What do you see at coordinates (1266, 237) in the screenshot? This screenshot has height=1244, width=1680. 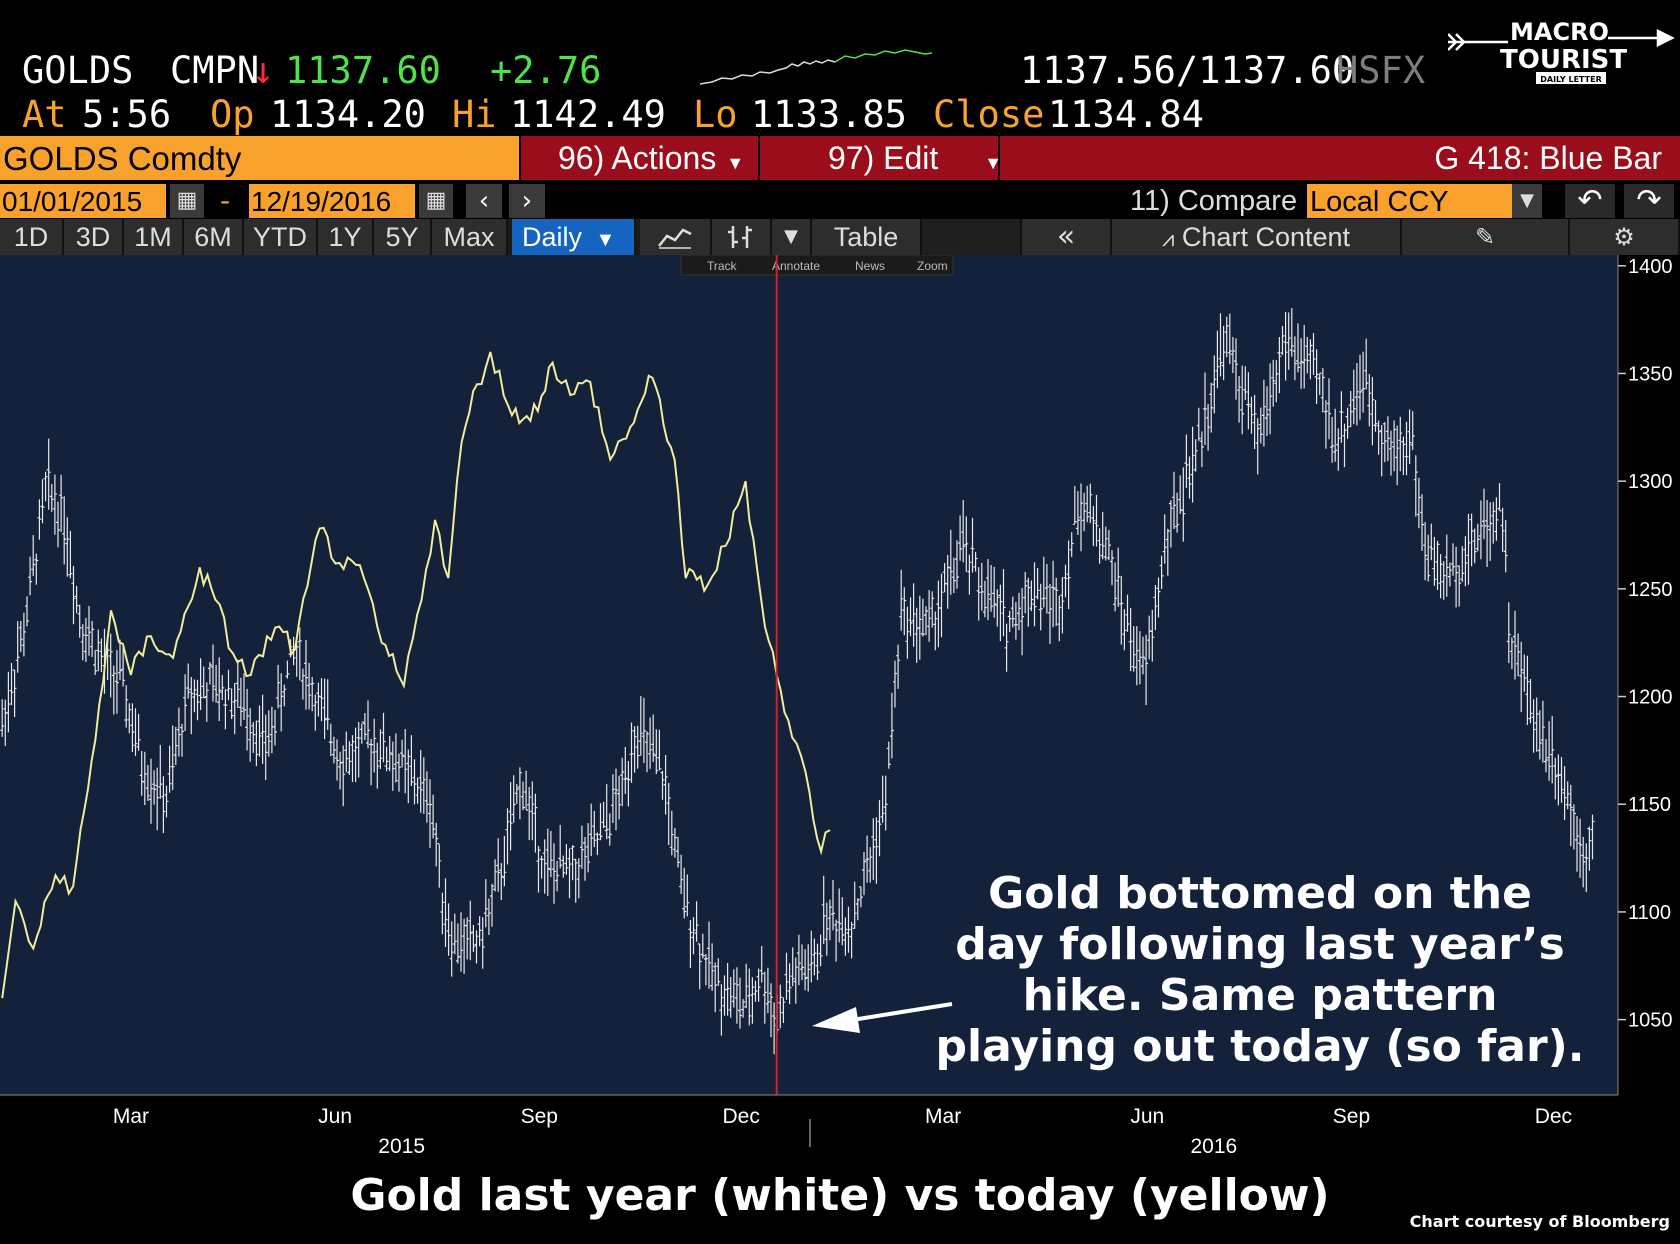 I see `chart-content-label: Chart Content` at bounding box center [1266, 237].